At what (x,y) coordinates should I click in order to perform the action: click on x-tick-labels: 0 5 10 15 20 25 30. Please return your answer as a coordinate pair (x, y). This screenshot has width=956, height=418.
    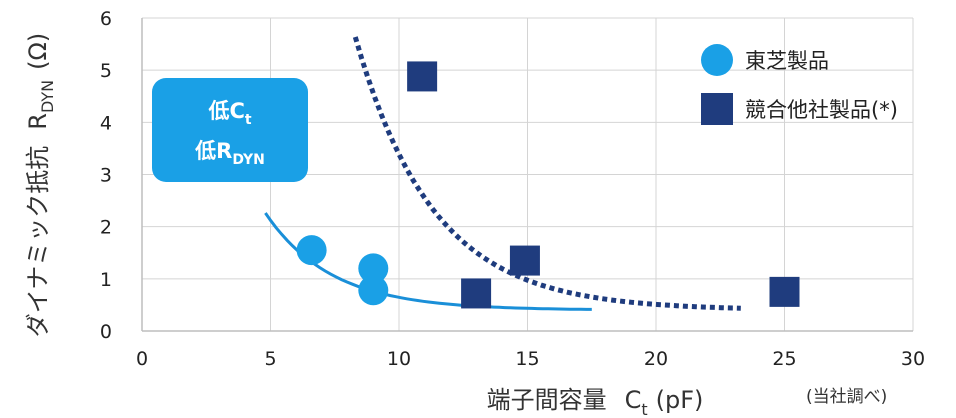
    Looking at the image, I should click on (530, 359).